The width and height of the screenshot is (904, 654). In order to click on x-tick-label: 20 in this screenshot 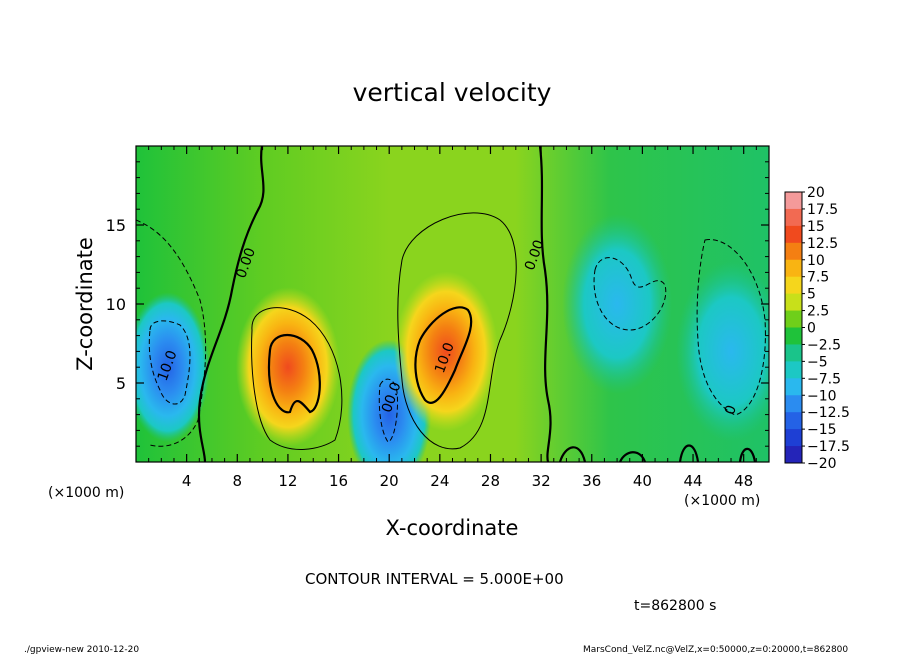, I will do `click(389, 481)`.